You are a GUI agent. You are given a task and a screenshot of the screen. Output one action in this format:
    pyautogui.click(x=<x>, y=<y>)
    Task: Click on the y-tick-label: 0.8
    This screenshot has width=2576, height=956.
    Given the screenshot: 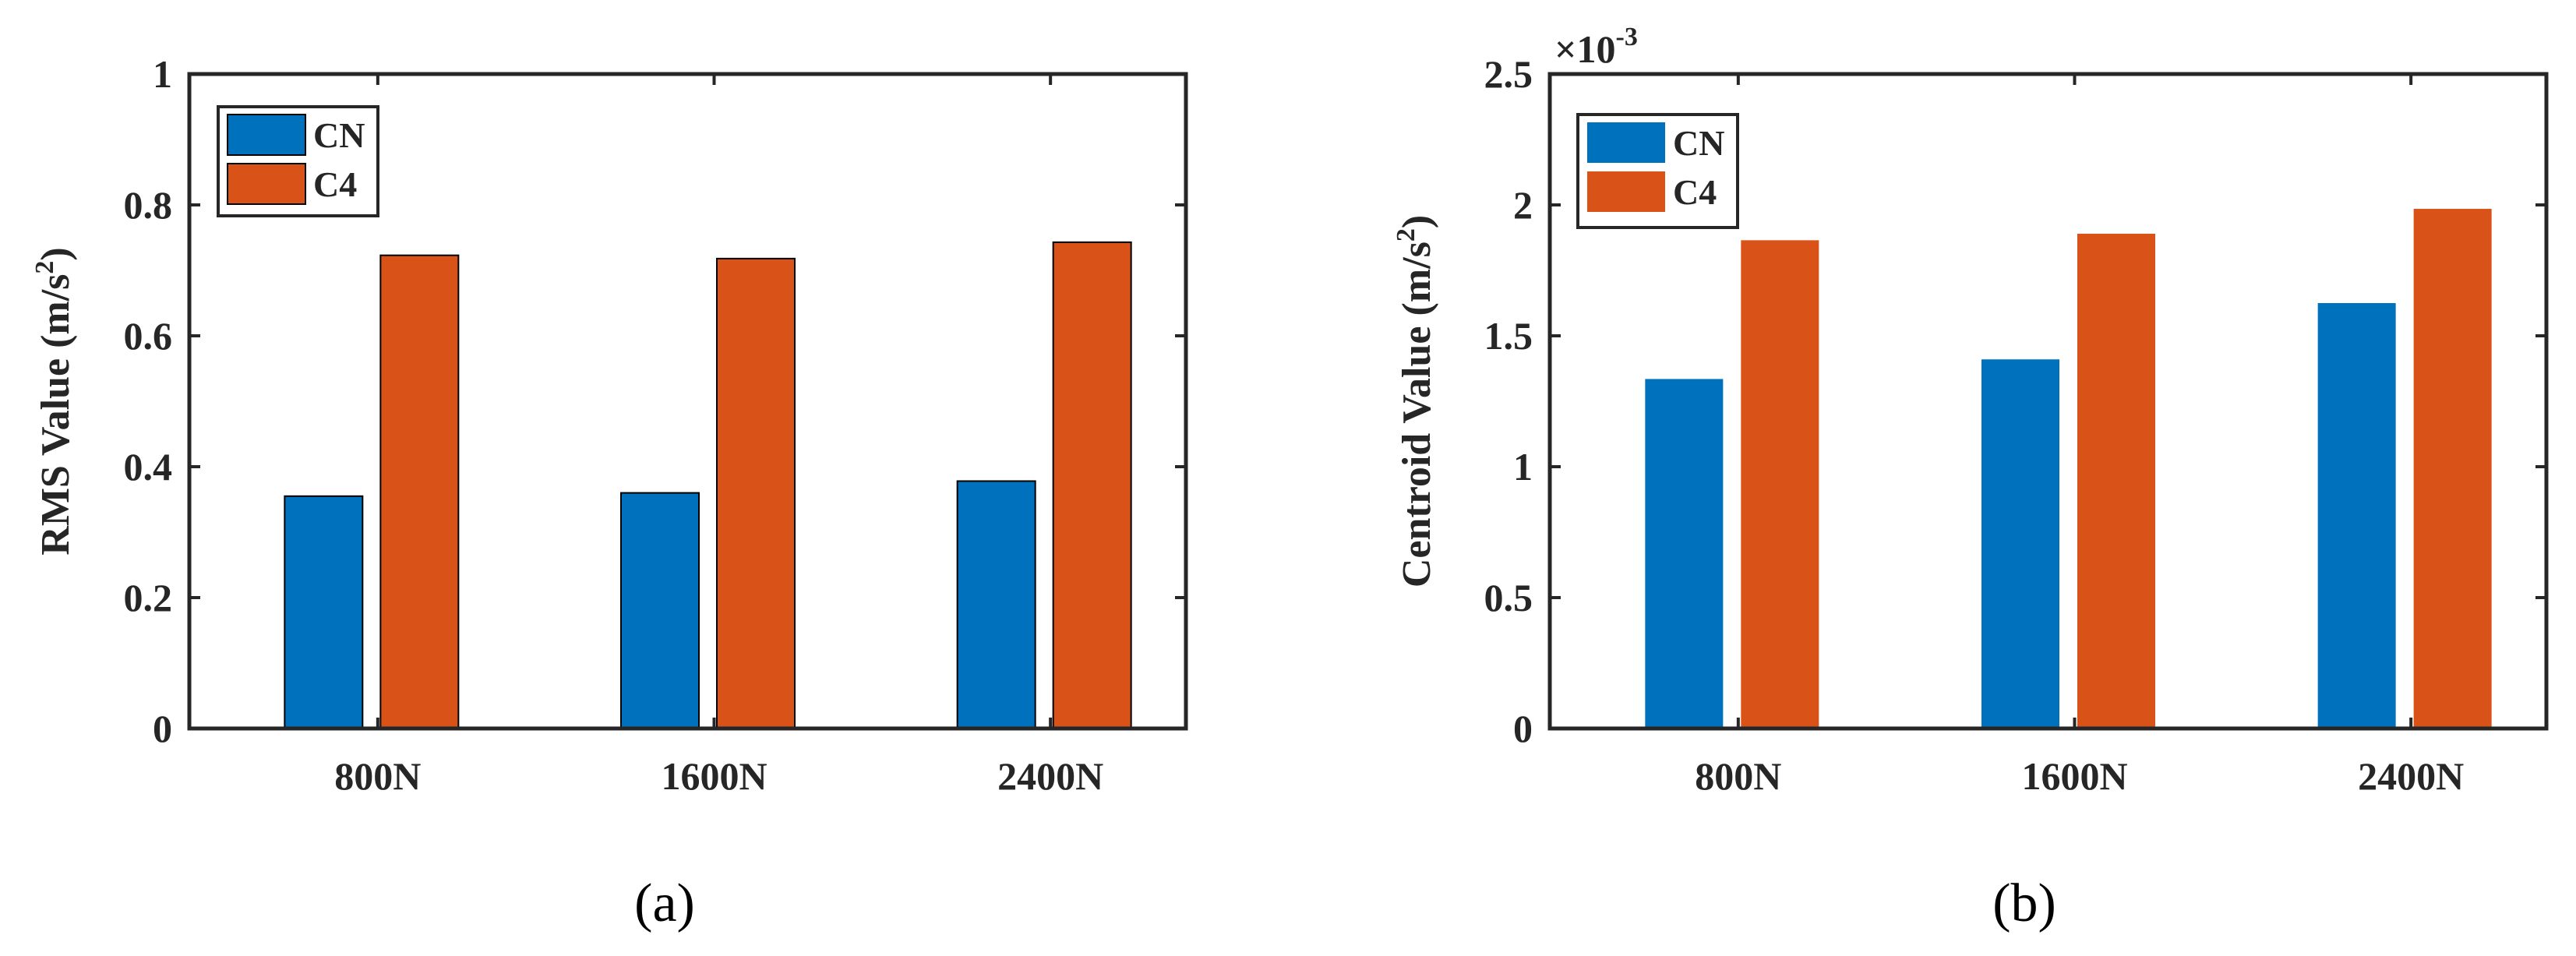 What is the action you would take?
    pyautogui.click(x=148, y=205)
    